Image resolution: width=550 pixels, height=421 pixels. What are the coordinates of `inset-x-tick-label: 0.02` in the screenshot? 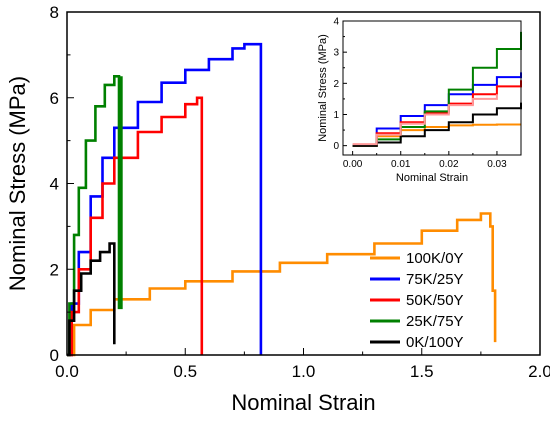 It's located at (449, 164).